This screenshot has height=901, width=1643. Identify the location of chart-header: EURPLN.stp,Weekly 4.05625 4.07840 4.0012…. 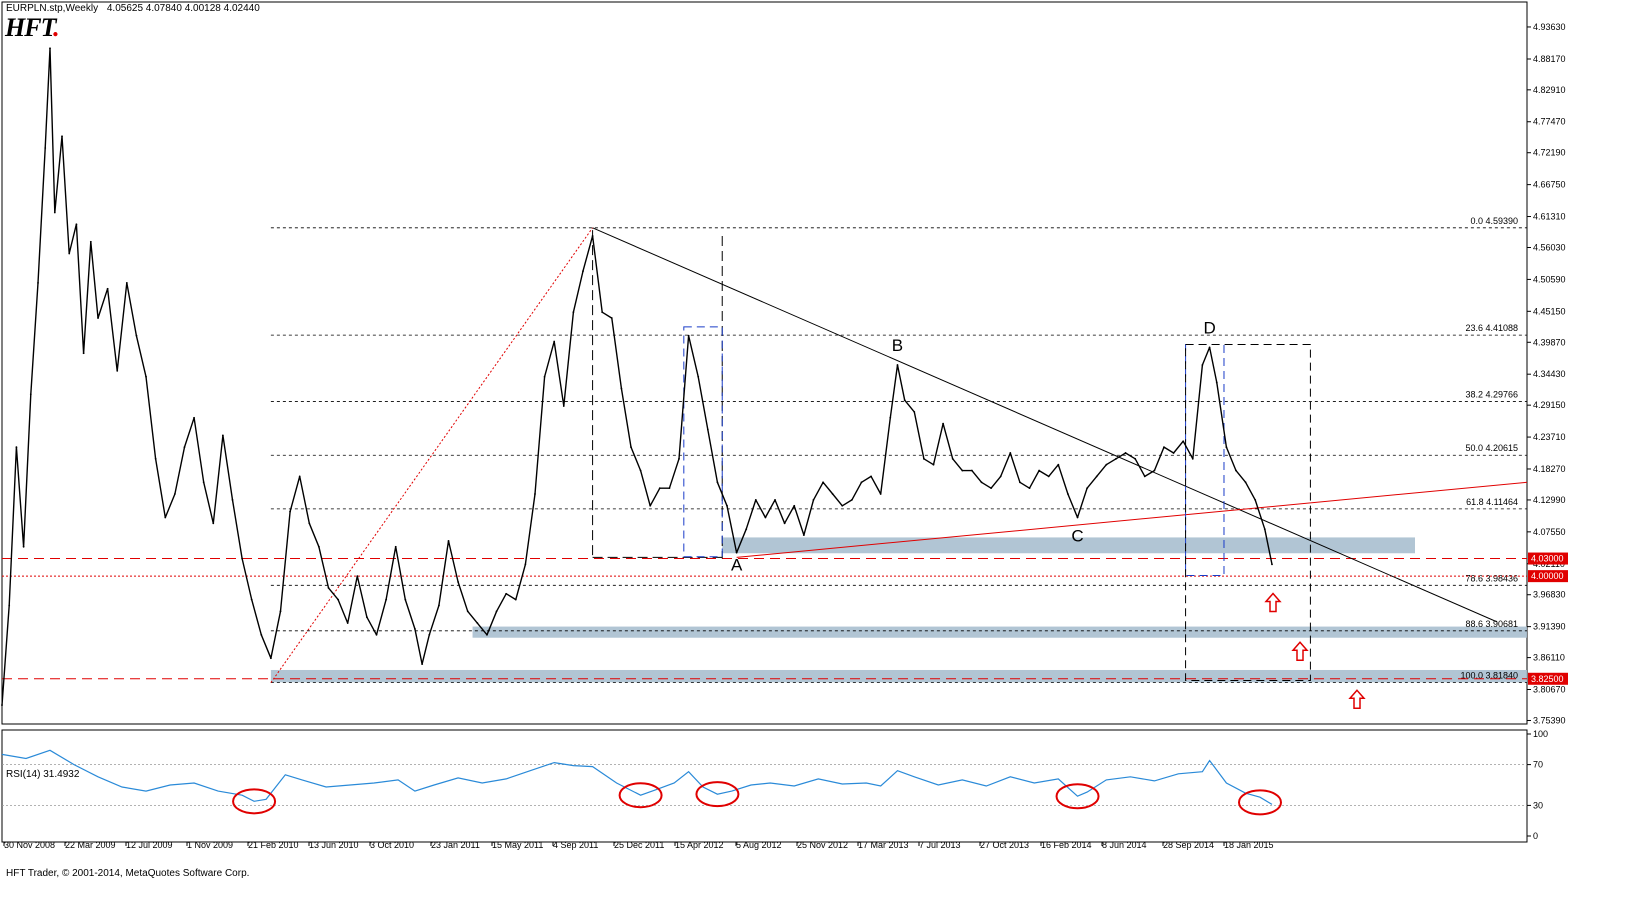
(136, 8).